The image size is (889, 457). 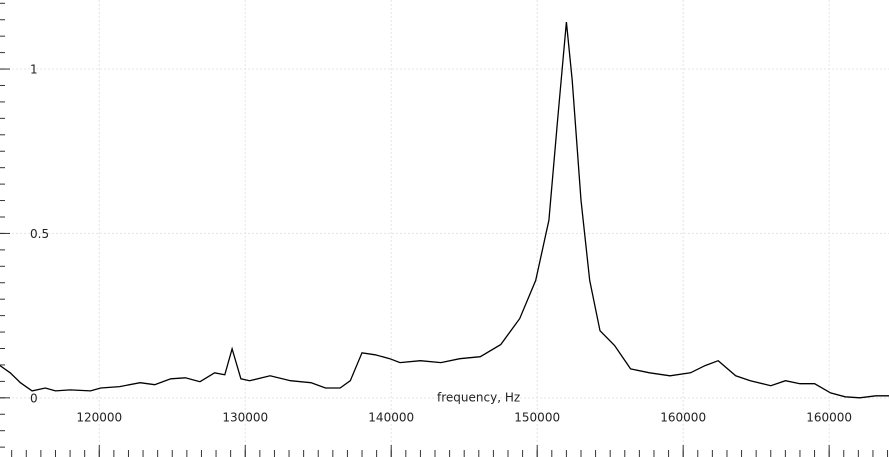 What do you see at coordinates (39, 234) in the screenshot?
I see `y-tick-label: 0.5` at bounding box center [39, 234].